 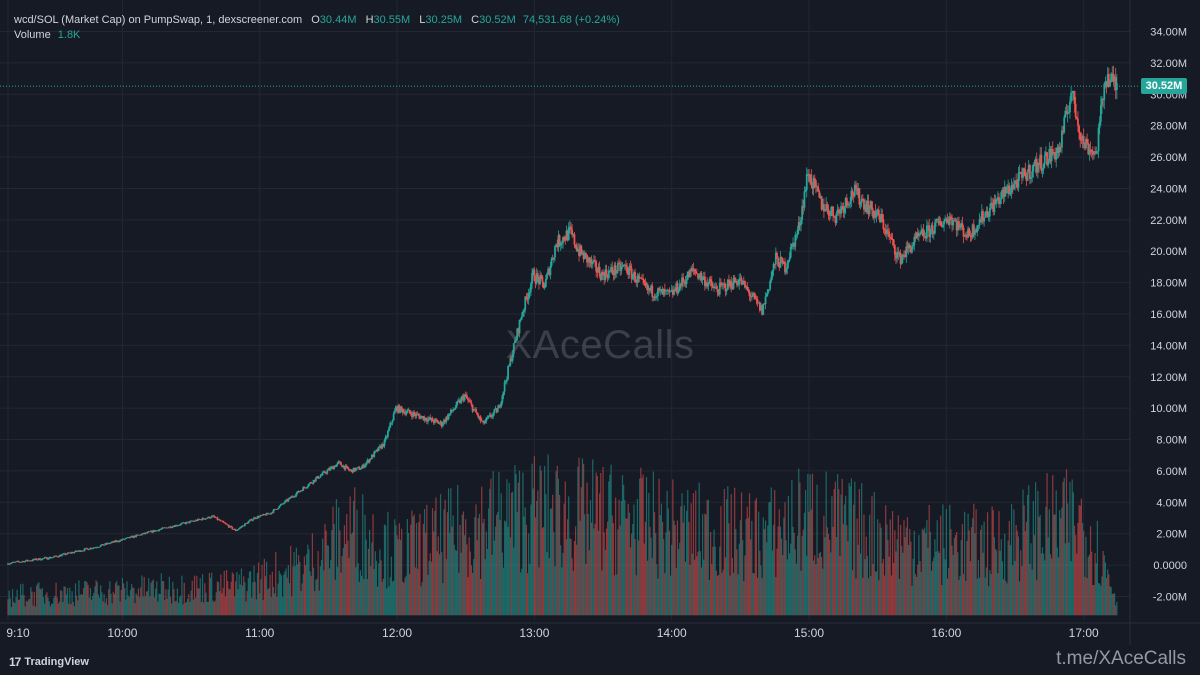 What do you see at coordinates (1168, 346) in the screenshot?
I see `y-tick-label: 14.00M` at bounding box center [1168, 346].